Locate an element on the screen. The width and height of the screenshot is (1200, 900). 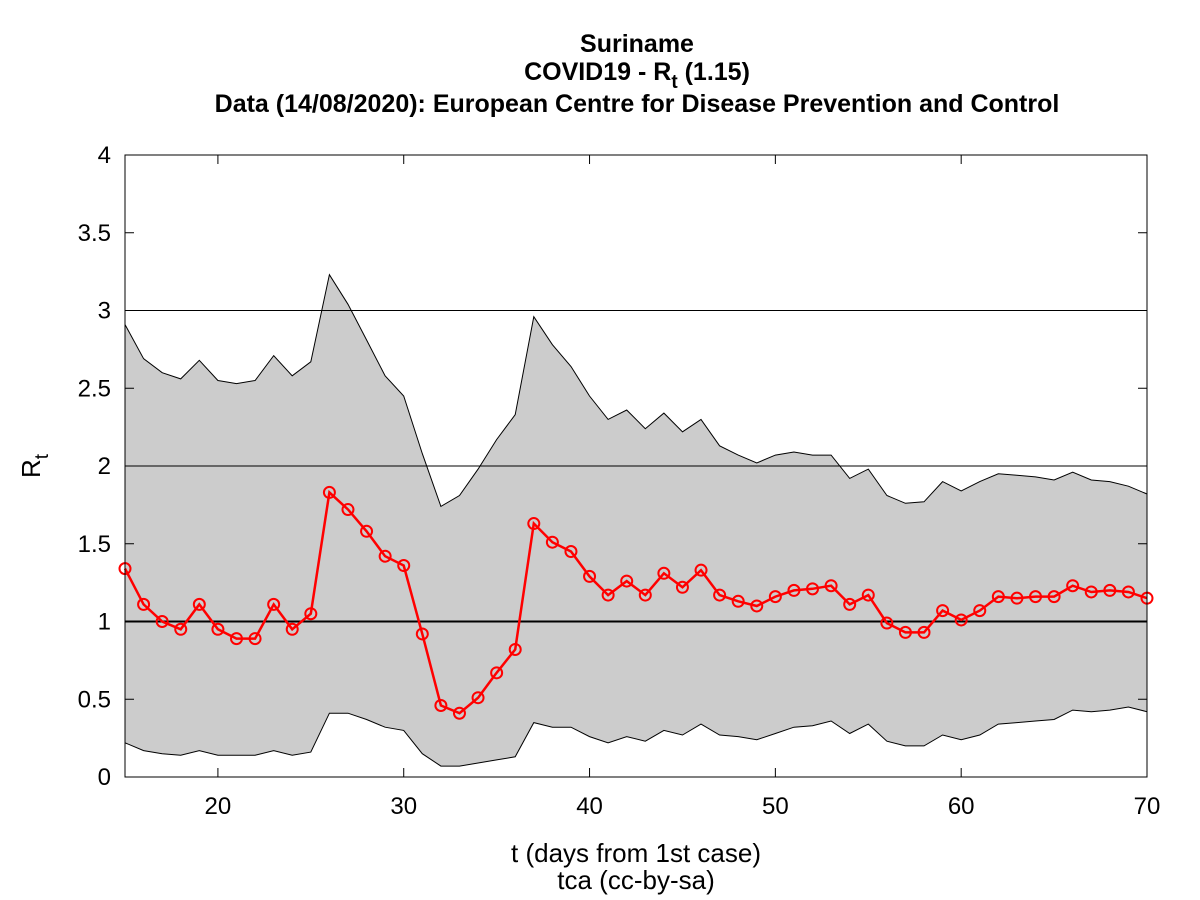
y-tick-label: 1 is located at coordinates (104, 622).